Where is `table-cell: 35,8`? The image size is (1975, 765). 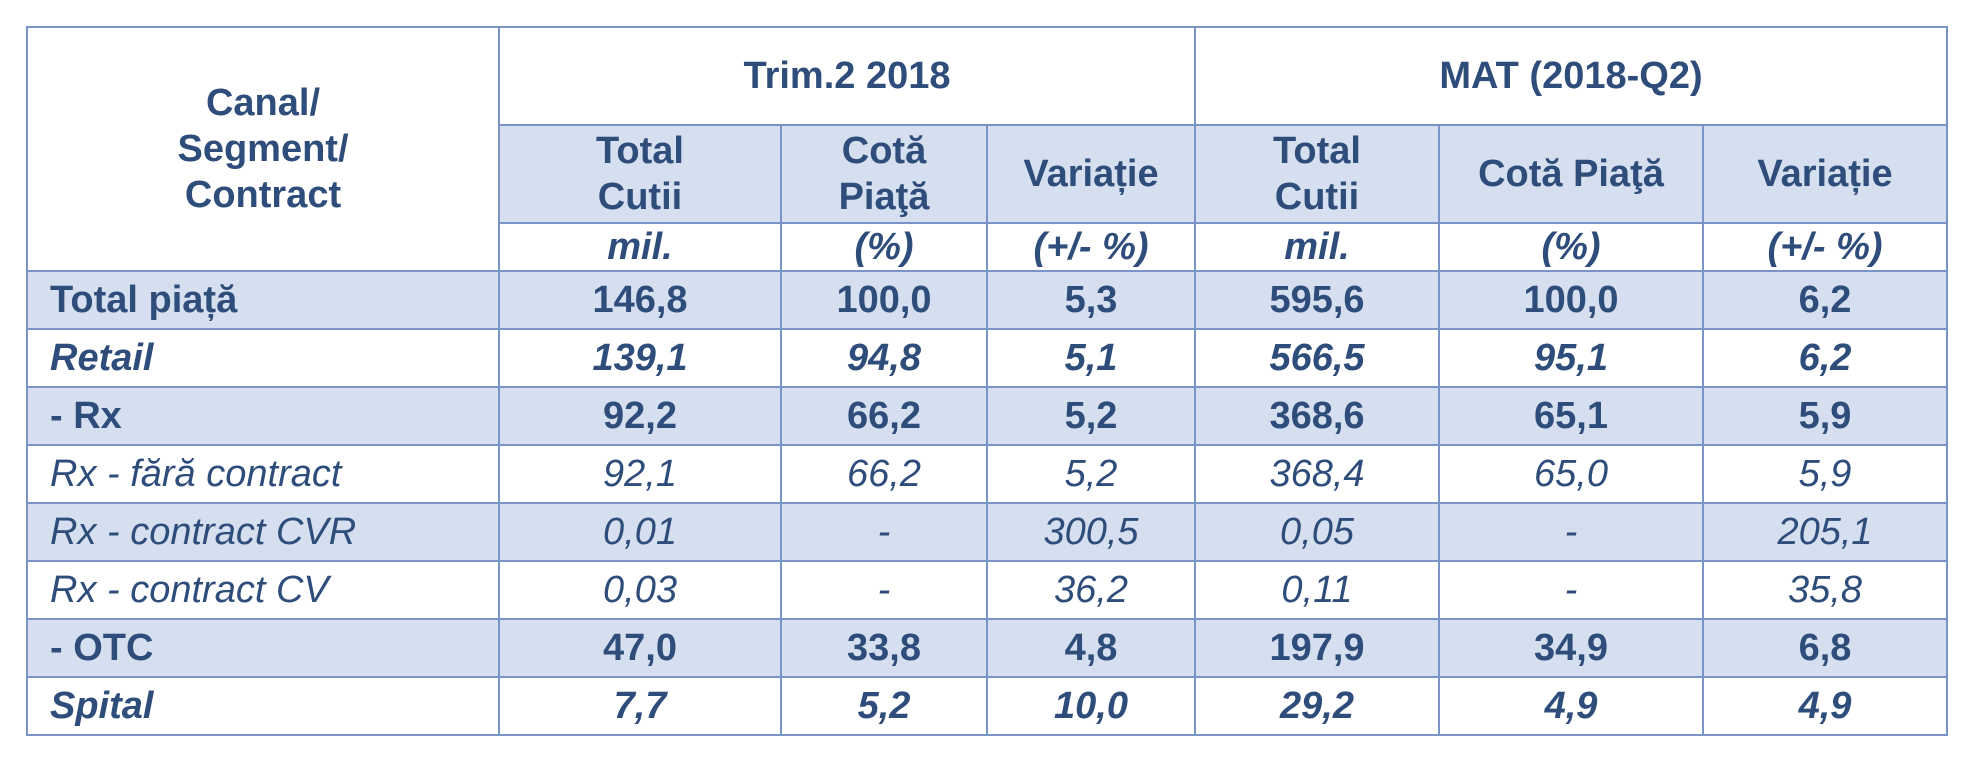 table-cell: 35,8 is located at coordinates (1825, 590).